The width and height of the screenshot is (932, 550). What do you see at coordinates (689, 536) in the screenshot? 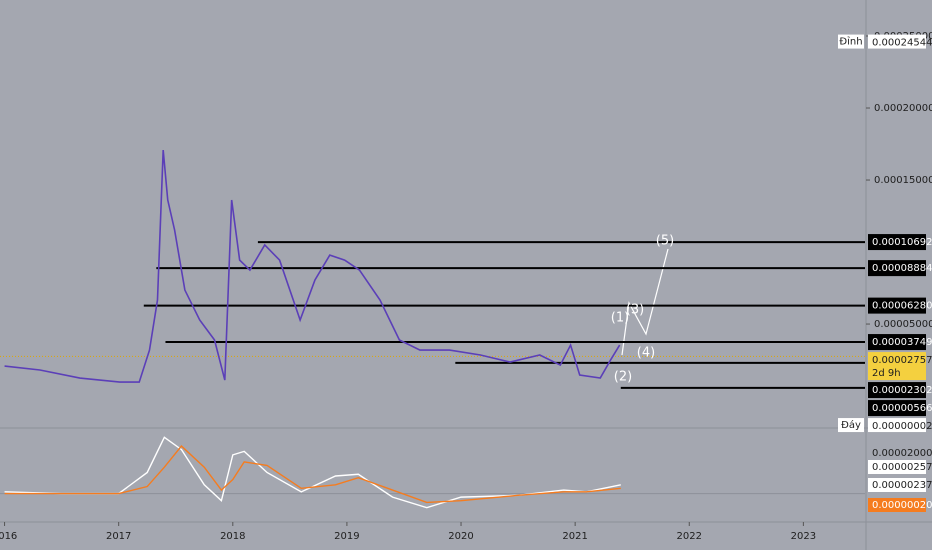
I see `x-tick-label: 2022` at bounding box center [689, 536].